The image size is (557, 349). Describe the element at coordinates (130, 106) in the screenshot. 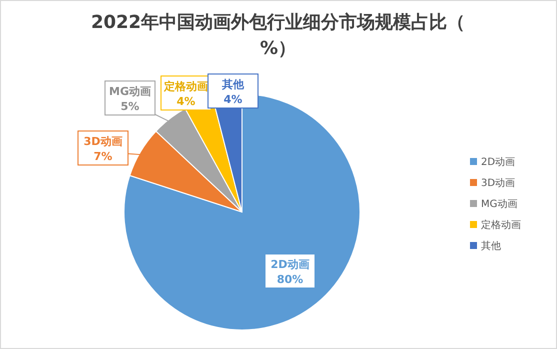

I see `data-label: 5%` at that location.